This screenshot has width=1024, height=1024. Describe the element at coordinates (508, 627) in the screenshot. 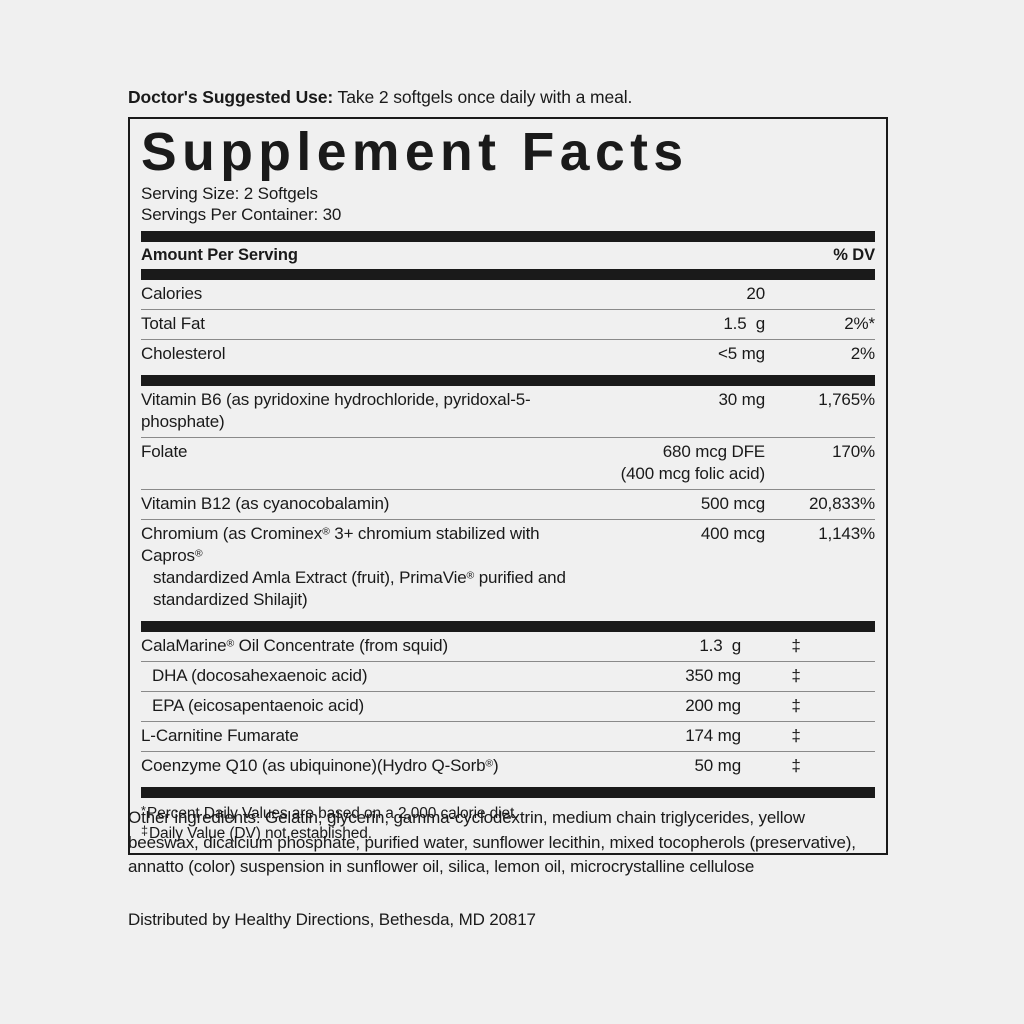

I see `divider-bar-oils` at that location.